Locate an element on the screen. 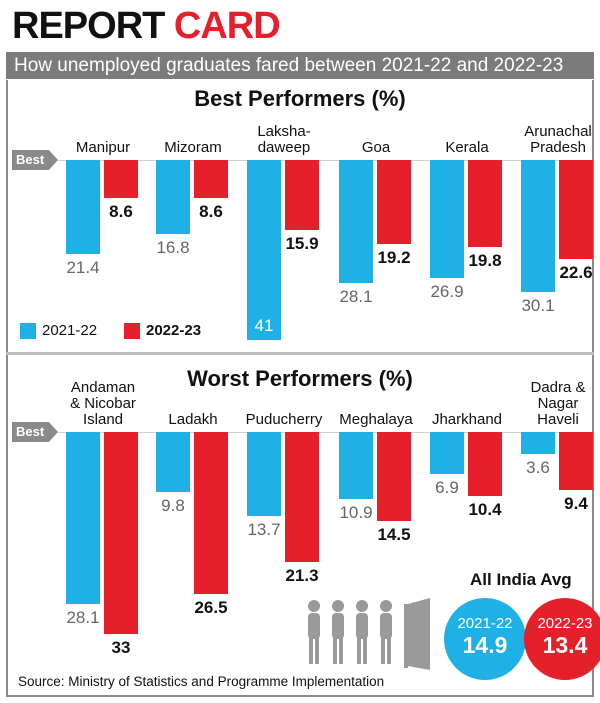  category-label: Ladakh is located at coordinates (193, 419).